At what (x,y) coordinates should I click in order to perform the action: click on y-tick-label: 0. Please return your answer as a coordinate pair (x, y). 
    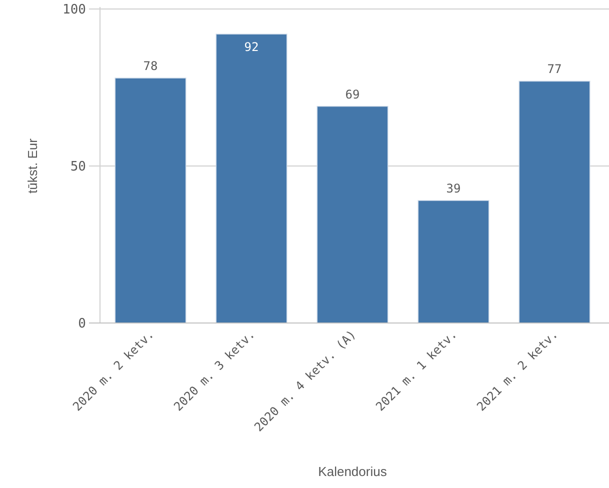
    Looking at the image, I should click on (82, 324).